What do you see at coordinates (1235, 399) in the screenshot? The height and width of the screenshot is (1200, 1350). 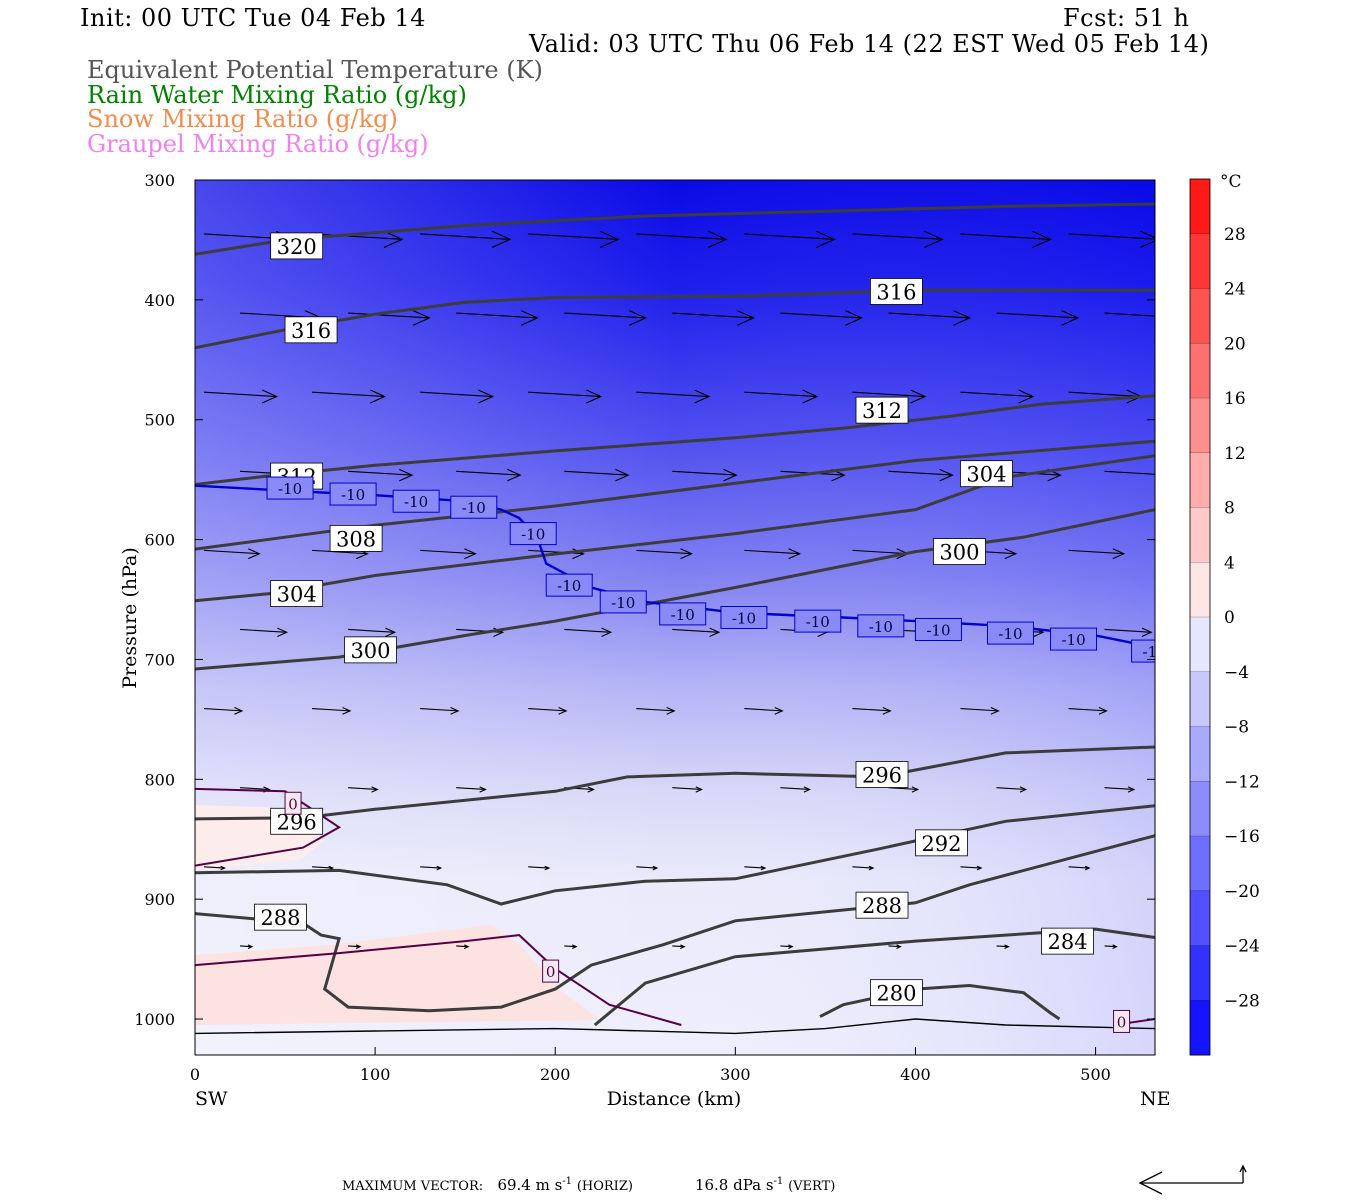 I see `colorbar-tick-label: 16` at bounding box center [1235, 399].